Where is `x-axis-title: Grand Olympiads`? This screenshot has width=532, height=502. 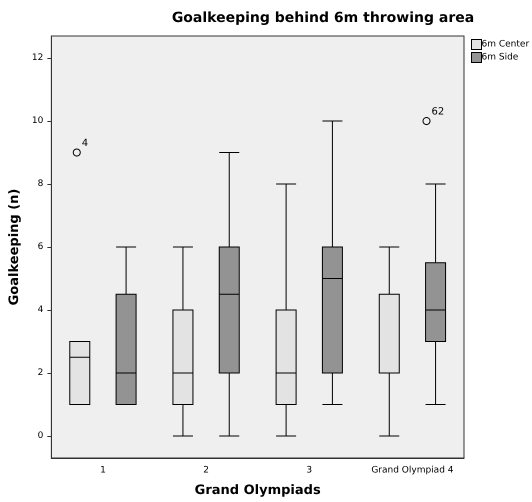
x-axis-title: Grand Olympiads is located at coordinates (257, 490).